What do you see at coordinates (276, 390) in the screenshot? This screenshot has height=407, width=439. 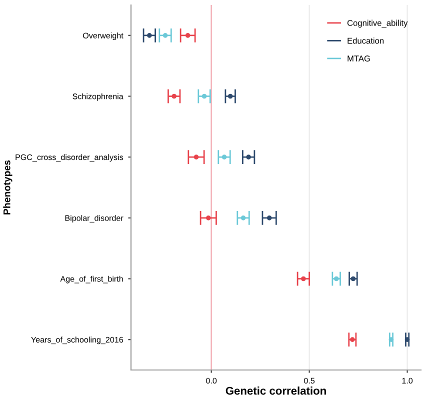 I see `x-axis-title: Genetic correlation` at bounding box center [276, 390].